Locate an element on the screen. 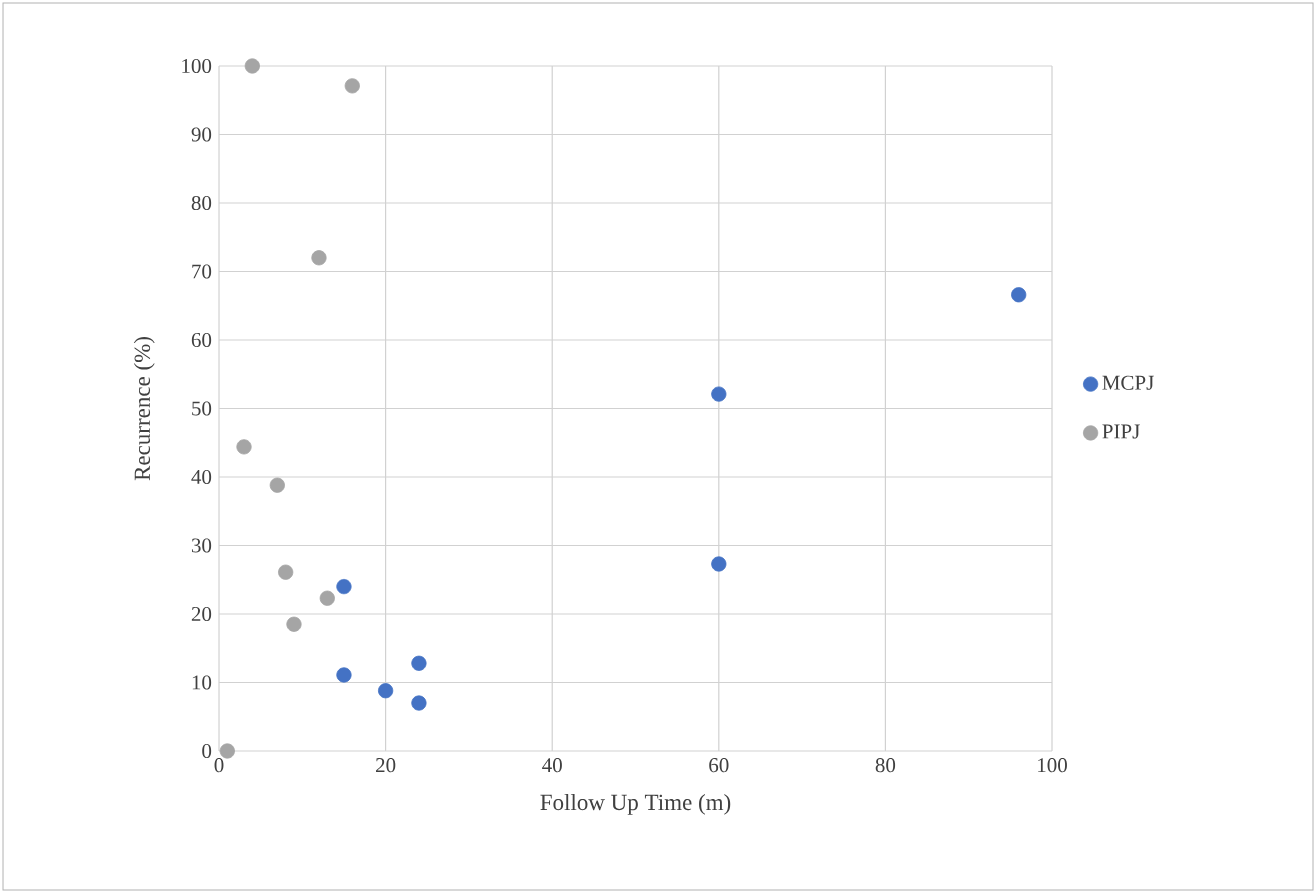  legend-label: PIPJ is located at coordinates (1121, 431).